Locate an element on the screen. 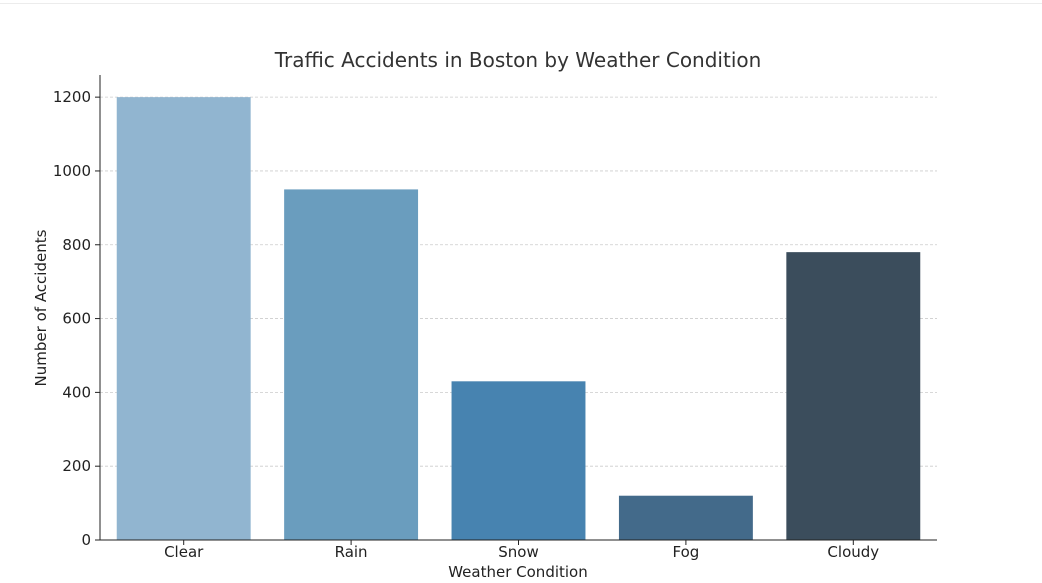 This screenshot has width=1042, height=583. x-tick-label: Snow is located at coordinates (518, 552).